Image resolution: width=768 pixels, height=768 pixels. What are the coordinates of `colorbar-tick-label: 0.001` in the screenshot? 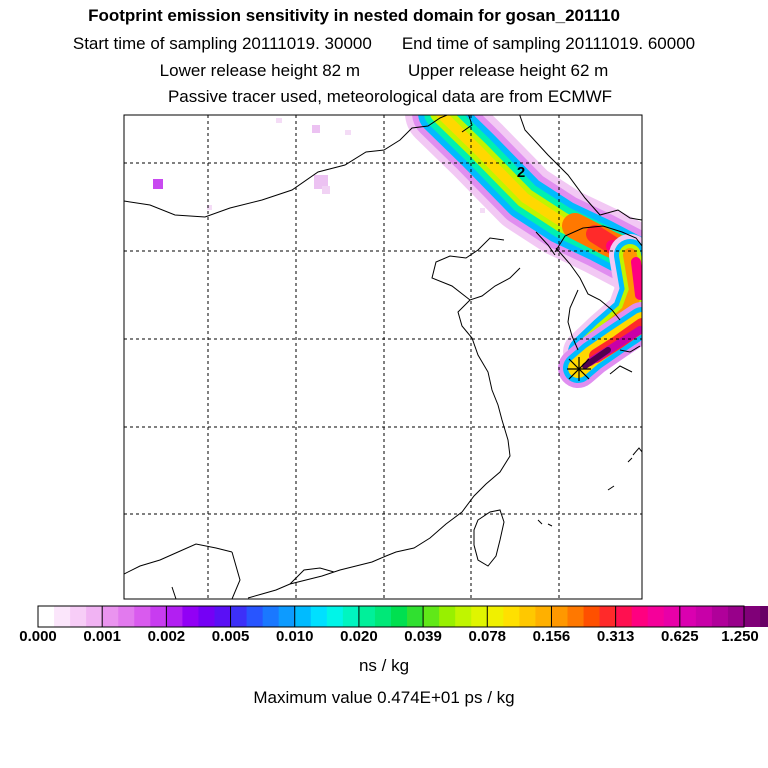 It's located at (102, 636).